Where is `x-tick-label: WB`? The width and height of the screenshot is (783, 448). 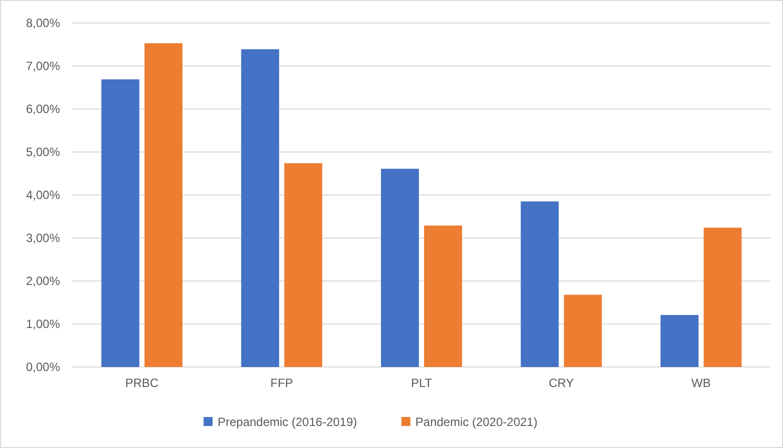
x-tick-label: WB is located at coordinates (701, 383).